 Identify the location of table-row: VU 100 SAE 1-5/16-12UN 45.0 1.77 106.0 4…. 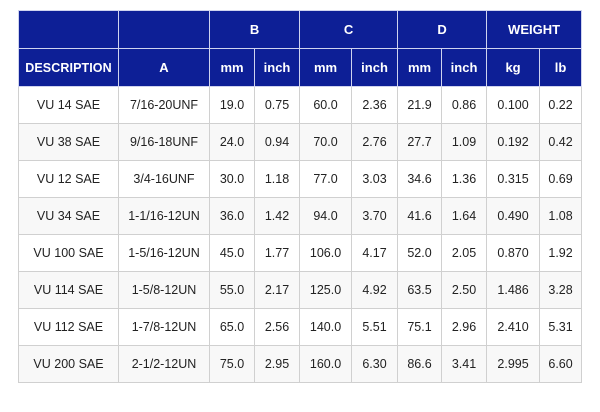
(300, 253).